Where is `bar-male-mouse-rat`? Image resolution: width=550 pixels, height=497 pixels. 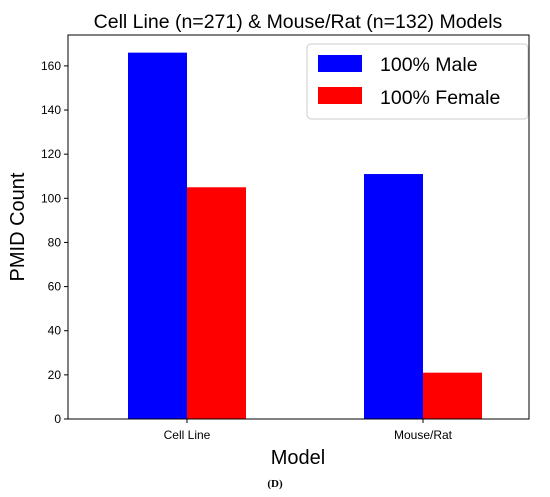
bar-male-mouse-rat is located at coordinates (393, 296).